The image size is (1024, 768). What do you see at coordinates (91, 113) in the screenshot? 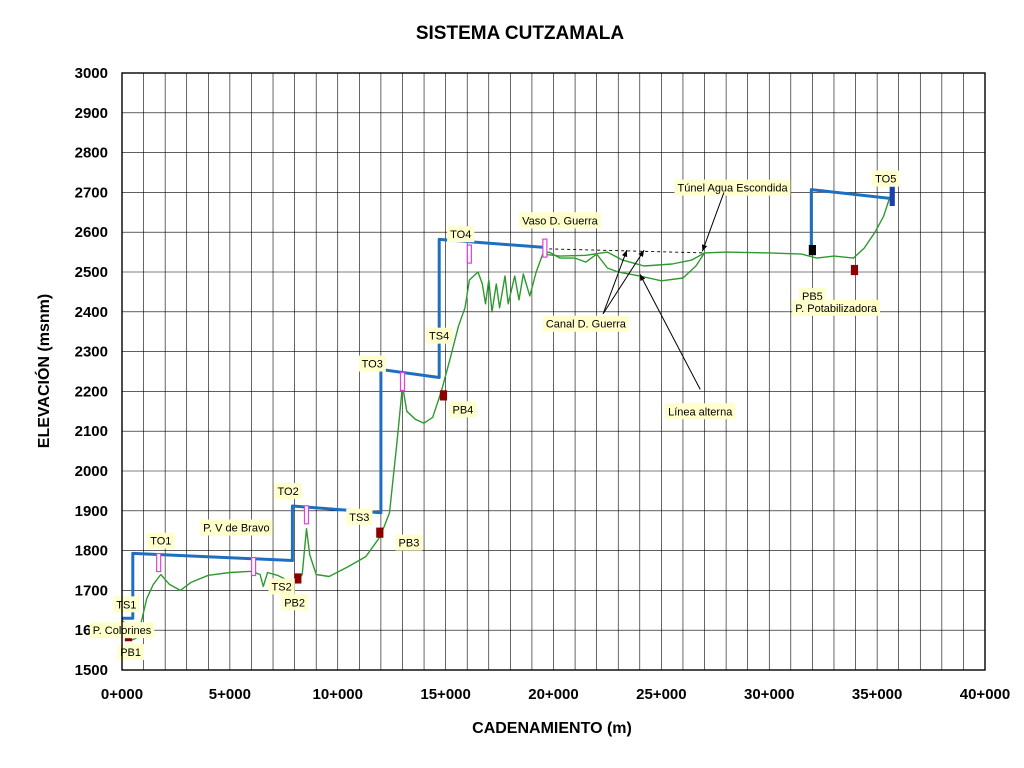
I see `y-tick-label: 2900` at bounding box center [91, 113].